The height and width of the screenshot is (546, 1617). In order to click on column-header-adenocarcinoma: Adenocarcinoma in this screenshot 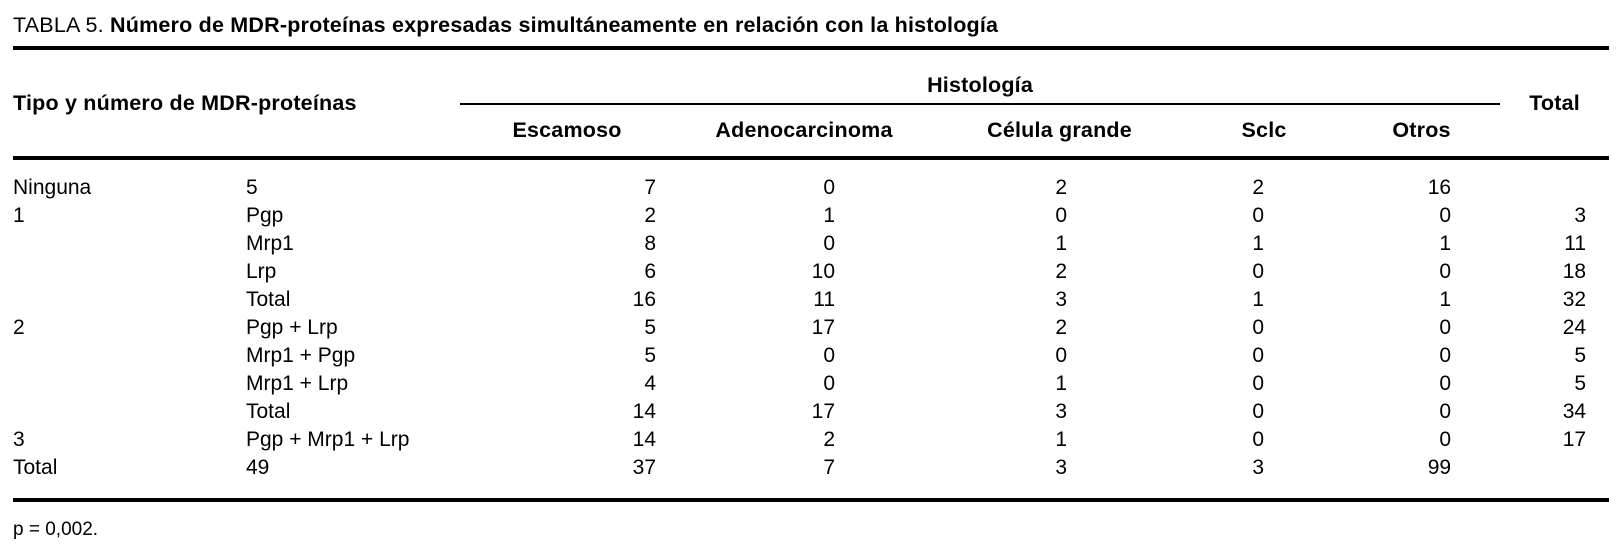, I will do `click(804, 132)`.